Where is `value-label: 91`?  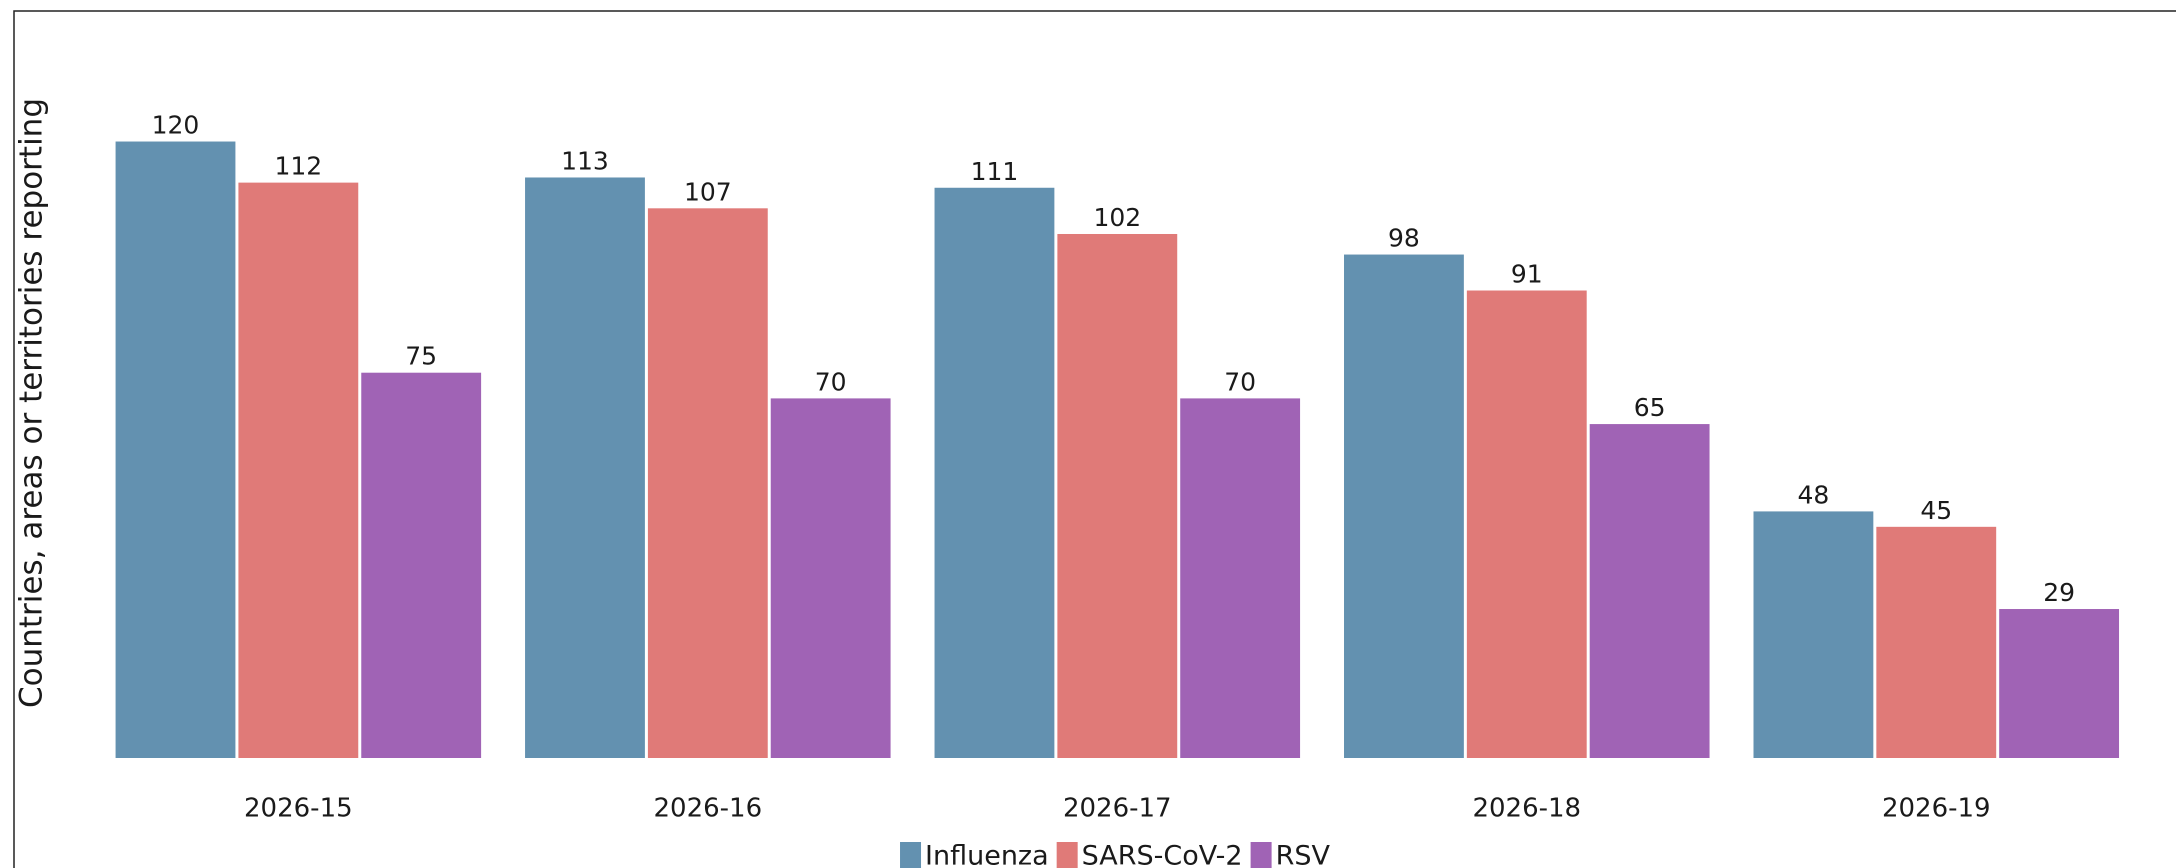
value-label: 91 is located at coordinates (1527, 274).